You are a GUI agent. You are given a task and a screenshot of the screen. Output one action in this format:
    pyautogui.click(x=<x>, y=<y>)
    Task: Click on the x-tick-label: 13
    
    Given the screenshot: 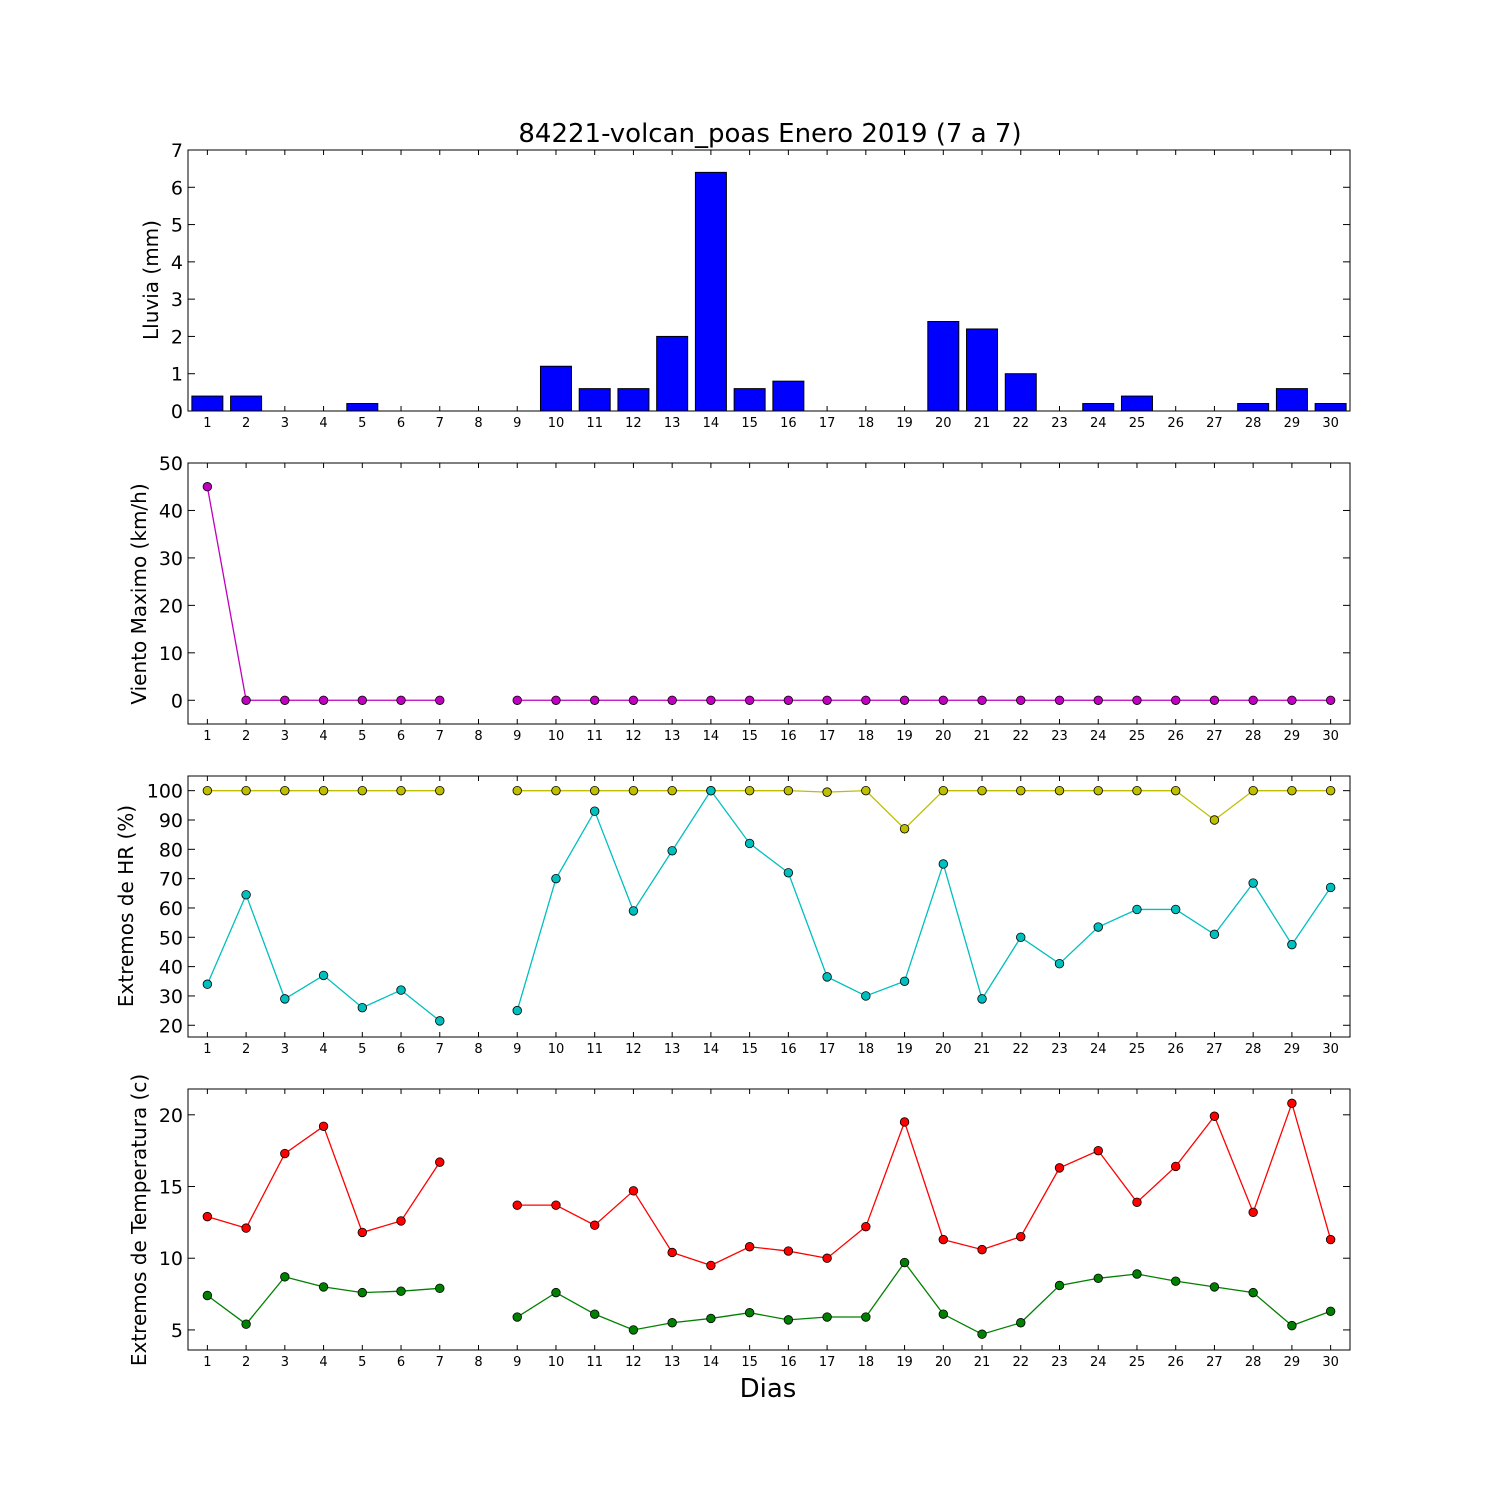 What is the action you would take?
    pyautogui.click(x=672, y=1362)
    